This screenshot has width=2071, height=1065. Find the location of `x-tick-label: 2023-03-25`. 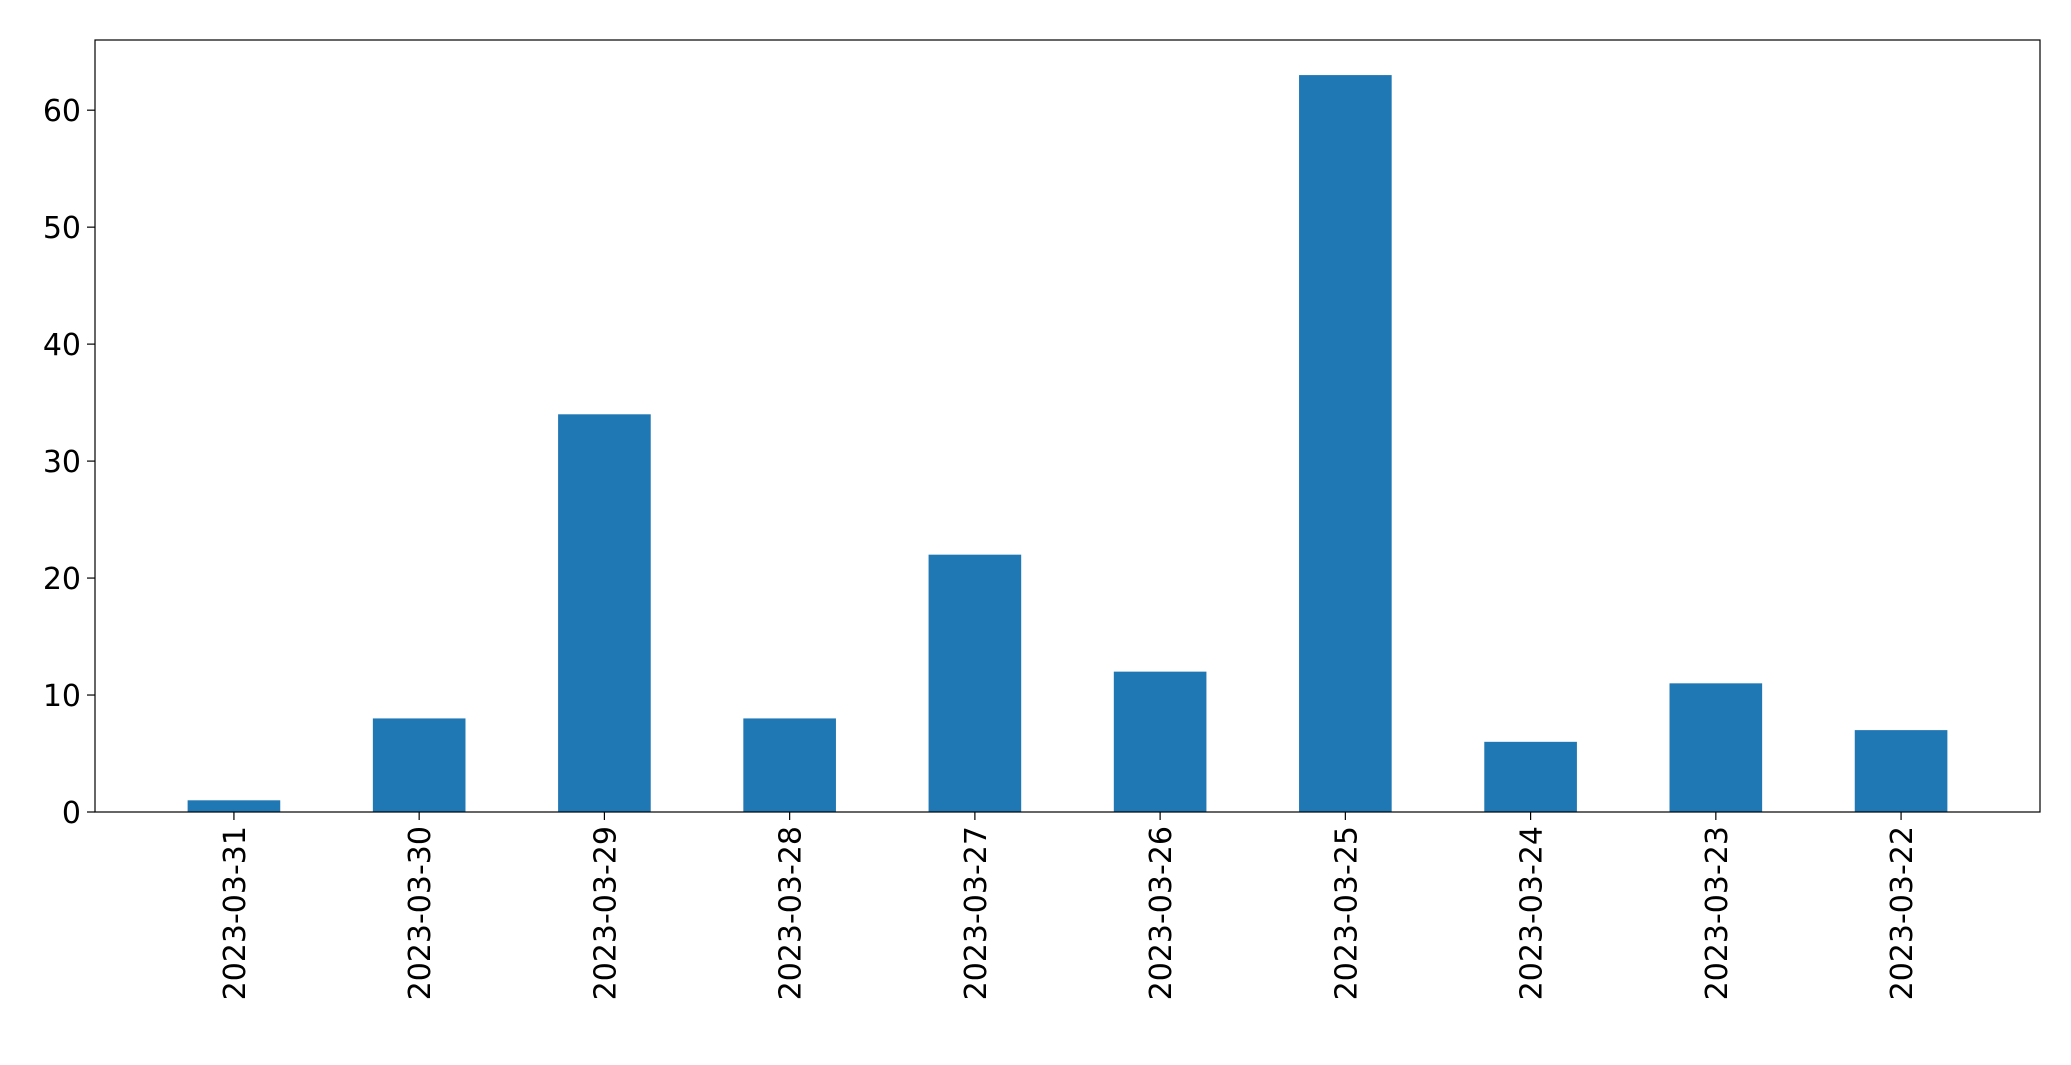

x-tick-label: 2023-03-25 is located at coordinates (1346, 913).